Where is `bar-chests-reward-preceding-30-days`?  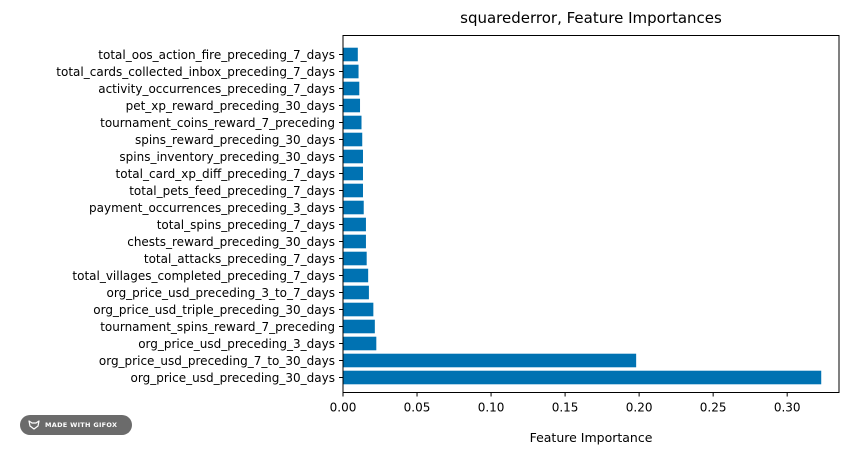 bar-chests-reward-preceding-30-days is located at coordinates (354, 241).